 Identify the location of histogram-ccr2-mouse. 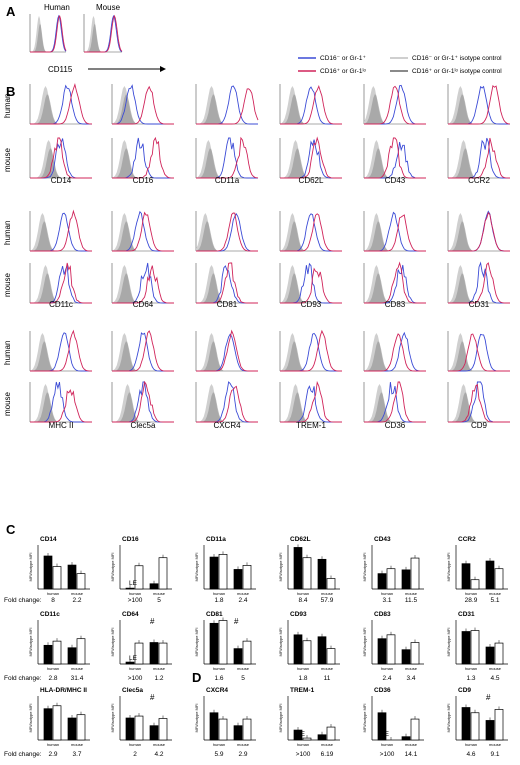
(478, 158).